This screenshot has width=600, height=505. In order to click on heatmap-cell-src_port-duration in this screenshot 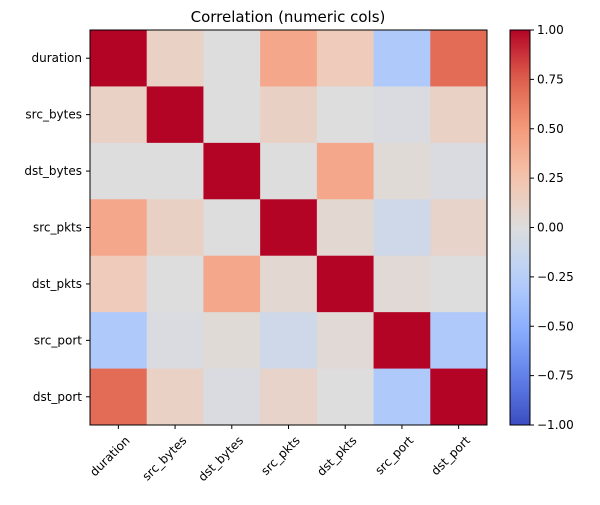, I will do `click(119, 341)`.